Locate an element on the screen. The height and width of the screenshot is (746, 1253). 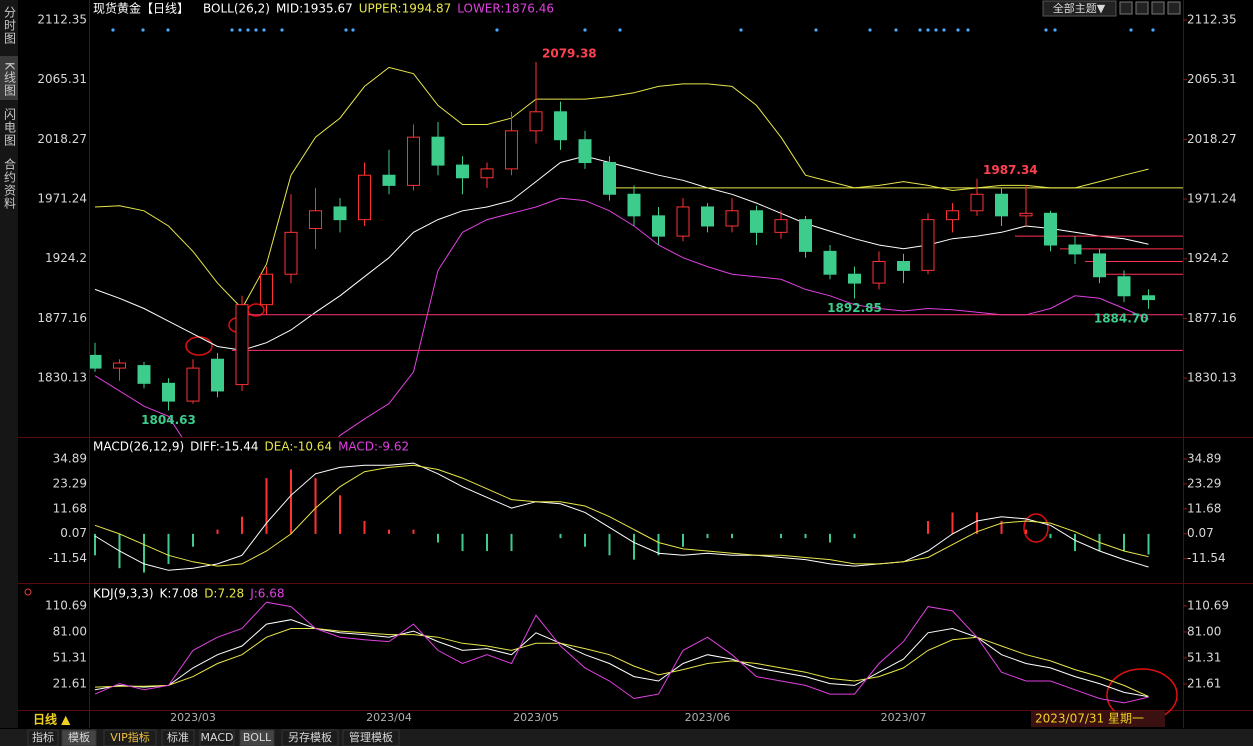
y-tick-label: 0.07 is located at coordinates (73, 533).